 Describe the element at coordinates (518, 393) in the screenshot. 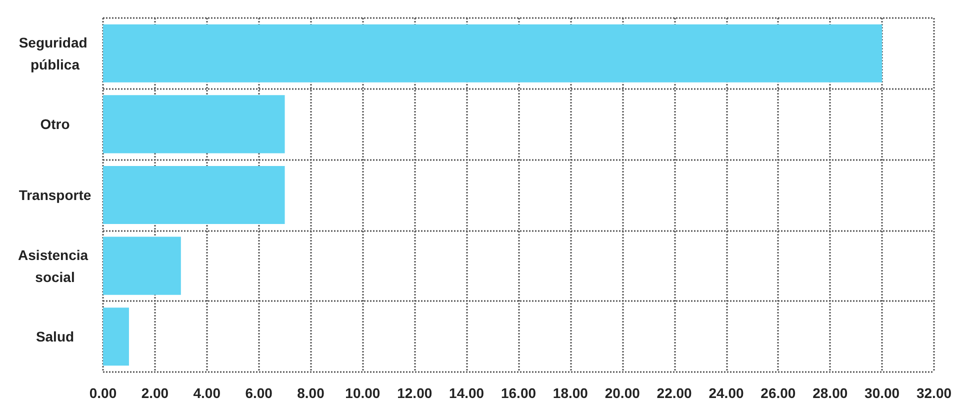

I see `x-tick-label: 16.00` at that location.